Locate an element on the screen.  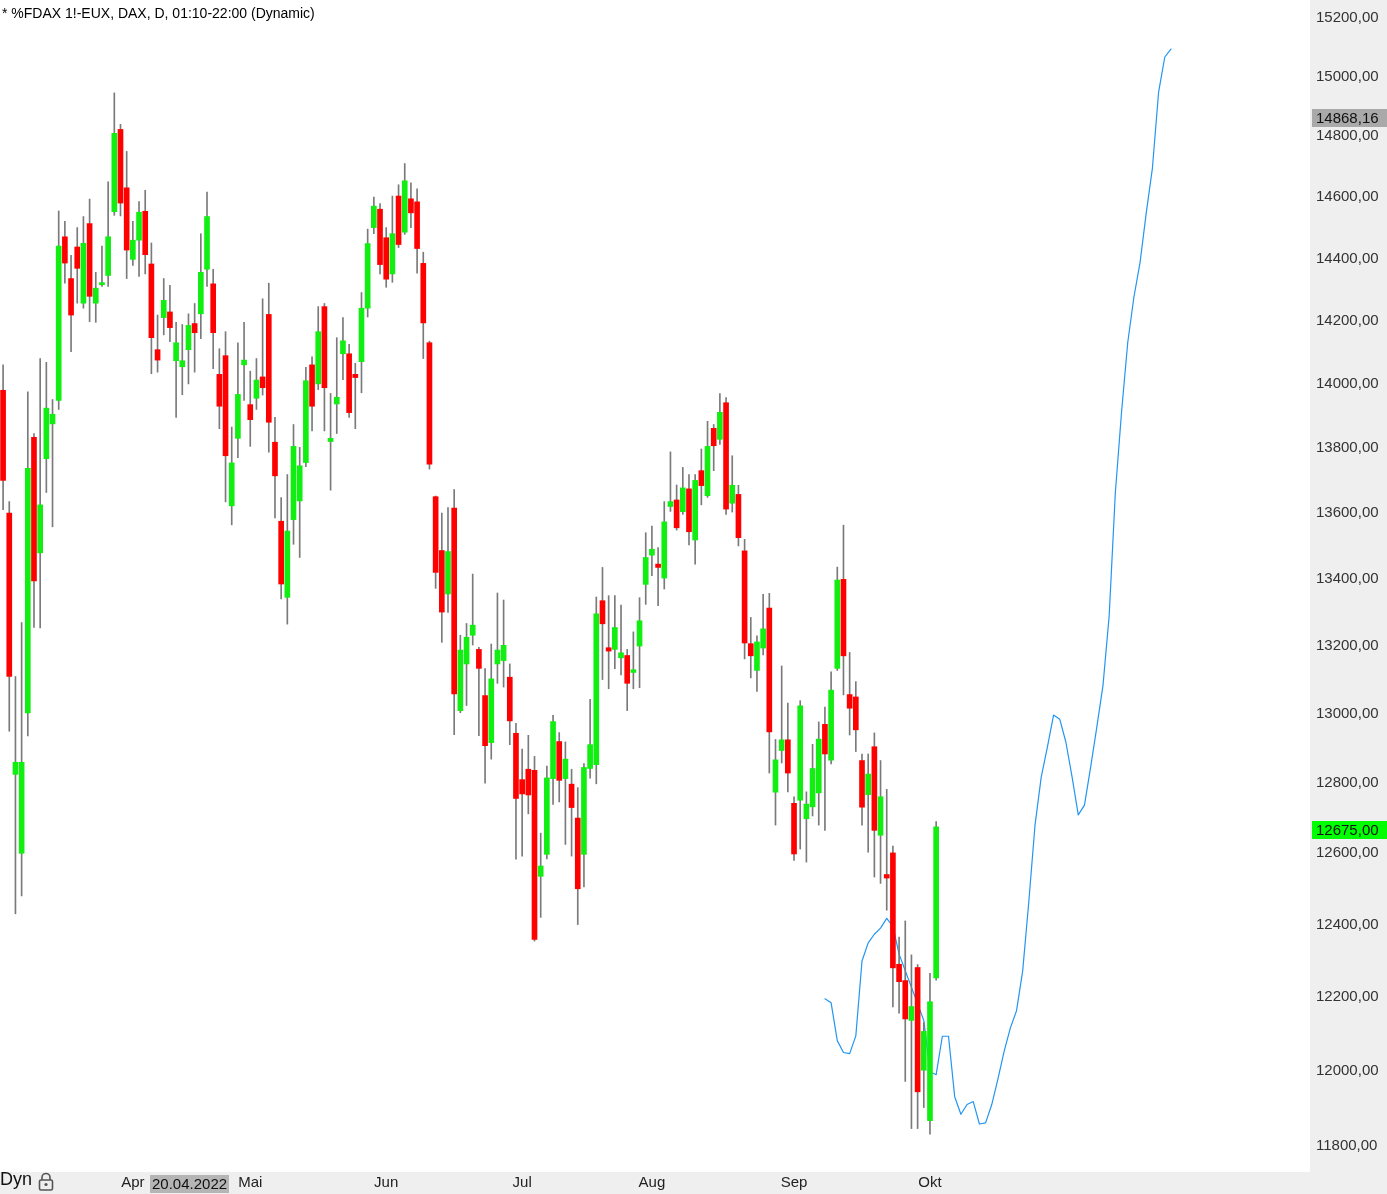
x-tick-label: Jul is located at coordinates (522, 1182).